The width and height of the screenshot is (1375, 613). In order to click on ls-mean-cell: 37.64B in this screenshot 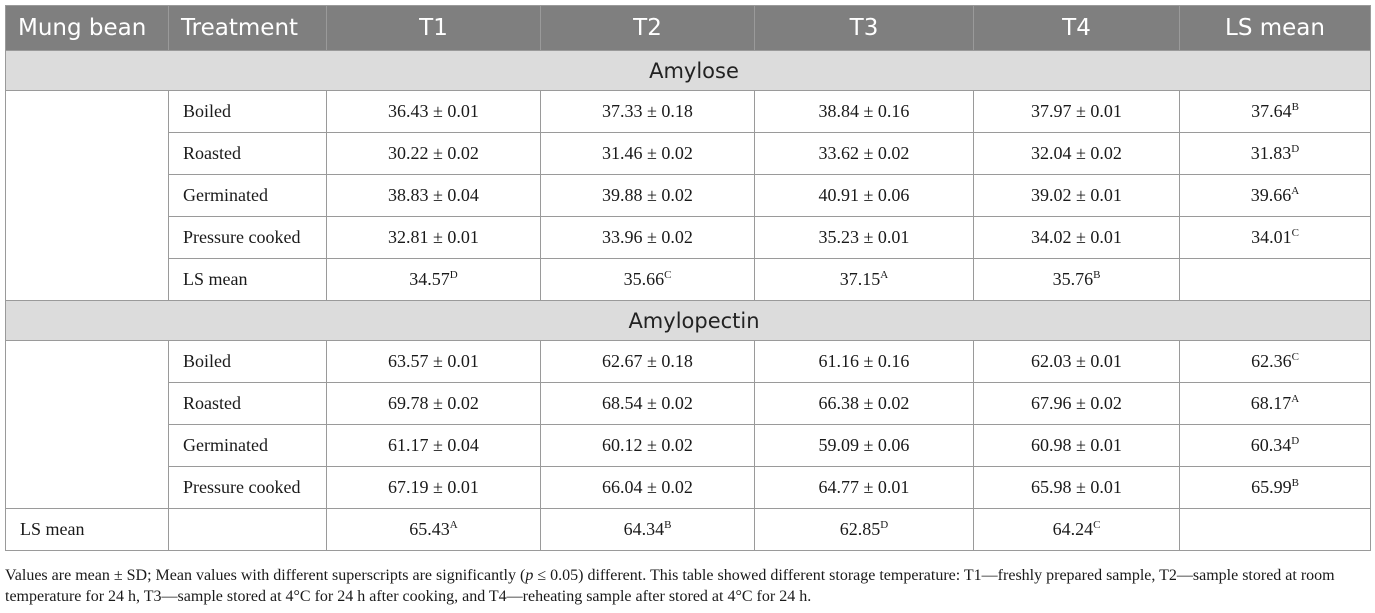, I will do `click(1275, 112)`.